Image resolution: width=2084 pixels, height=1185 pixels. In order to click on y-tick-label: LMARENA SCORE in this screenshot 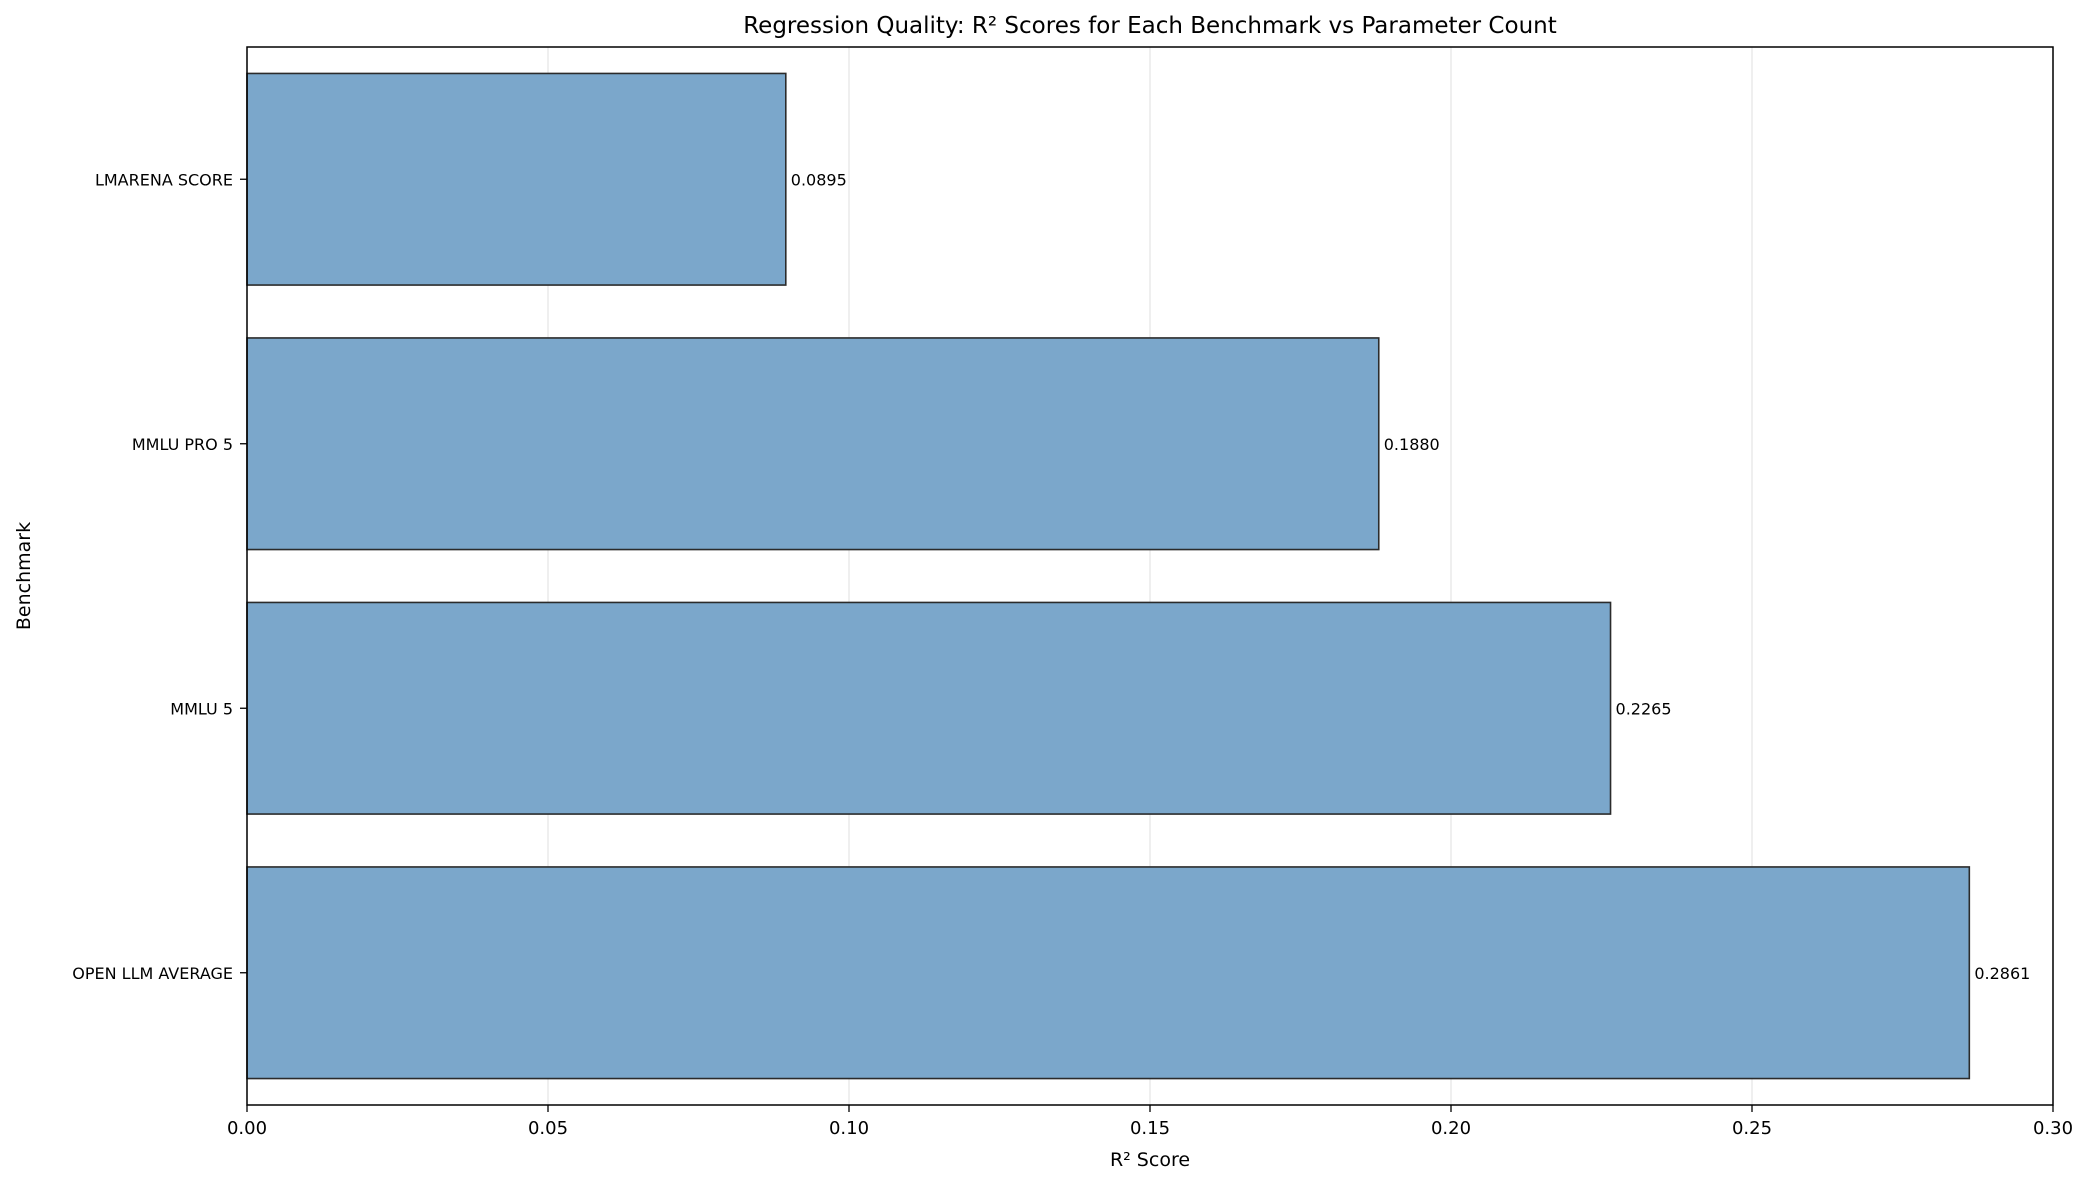, I will do `click(164, 179)`.